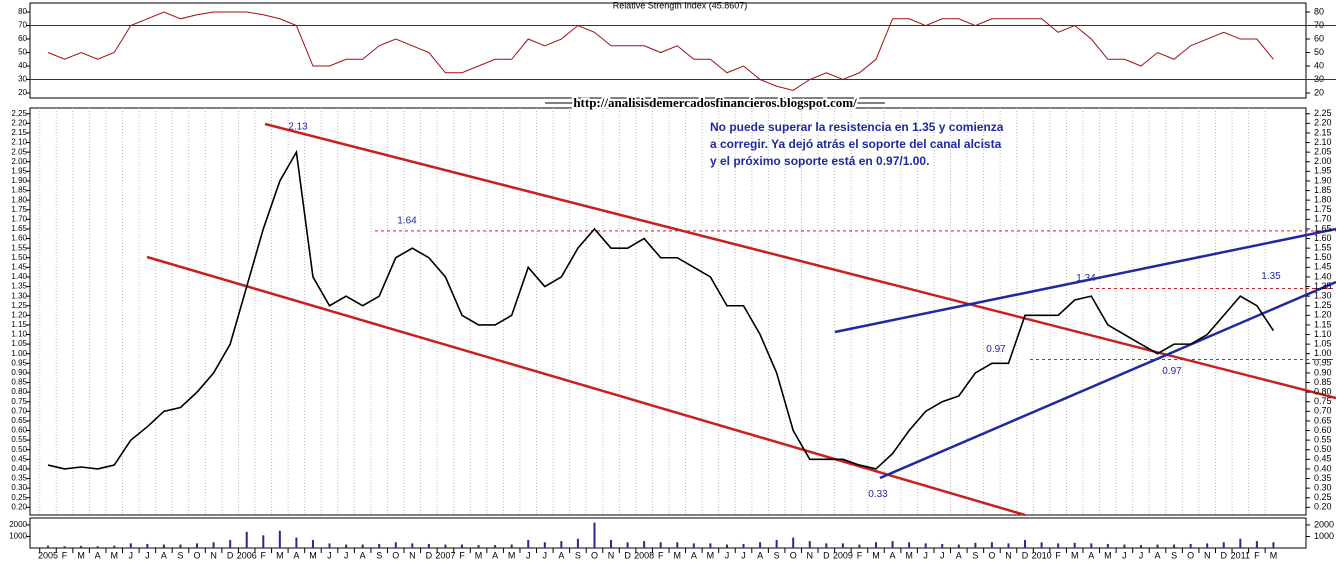 This screenshot has height=561, width=1336. I want to click on y-tick-label: 30, so click(22, 79).